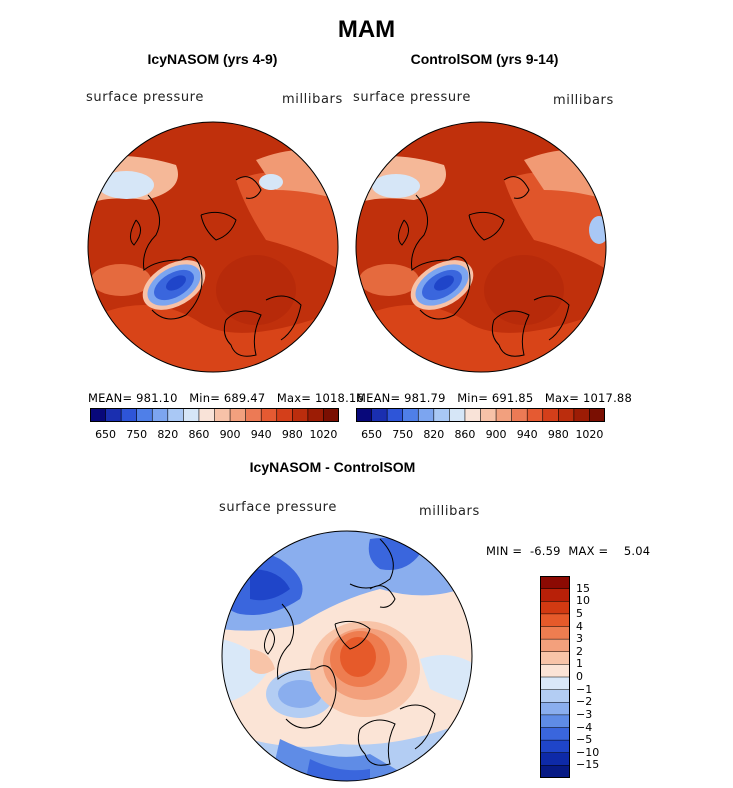 The height and width of the screenshot is (788, 733). Describe the element at coordinates (157, 398) in the screenshot. I see `panel-1-mean: 981.10` at that location.